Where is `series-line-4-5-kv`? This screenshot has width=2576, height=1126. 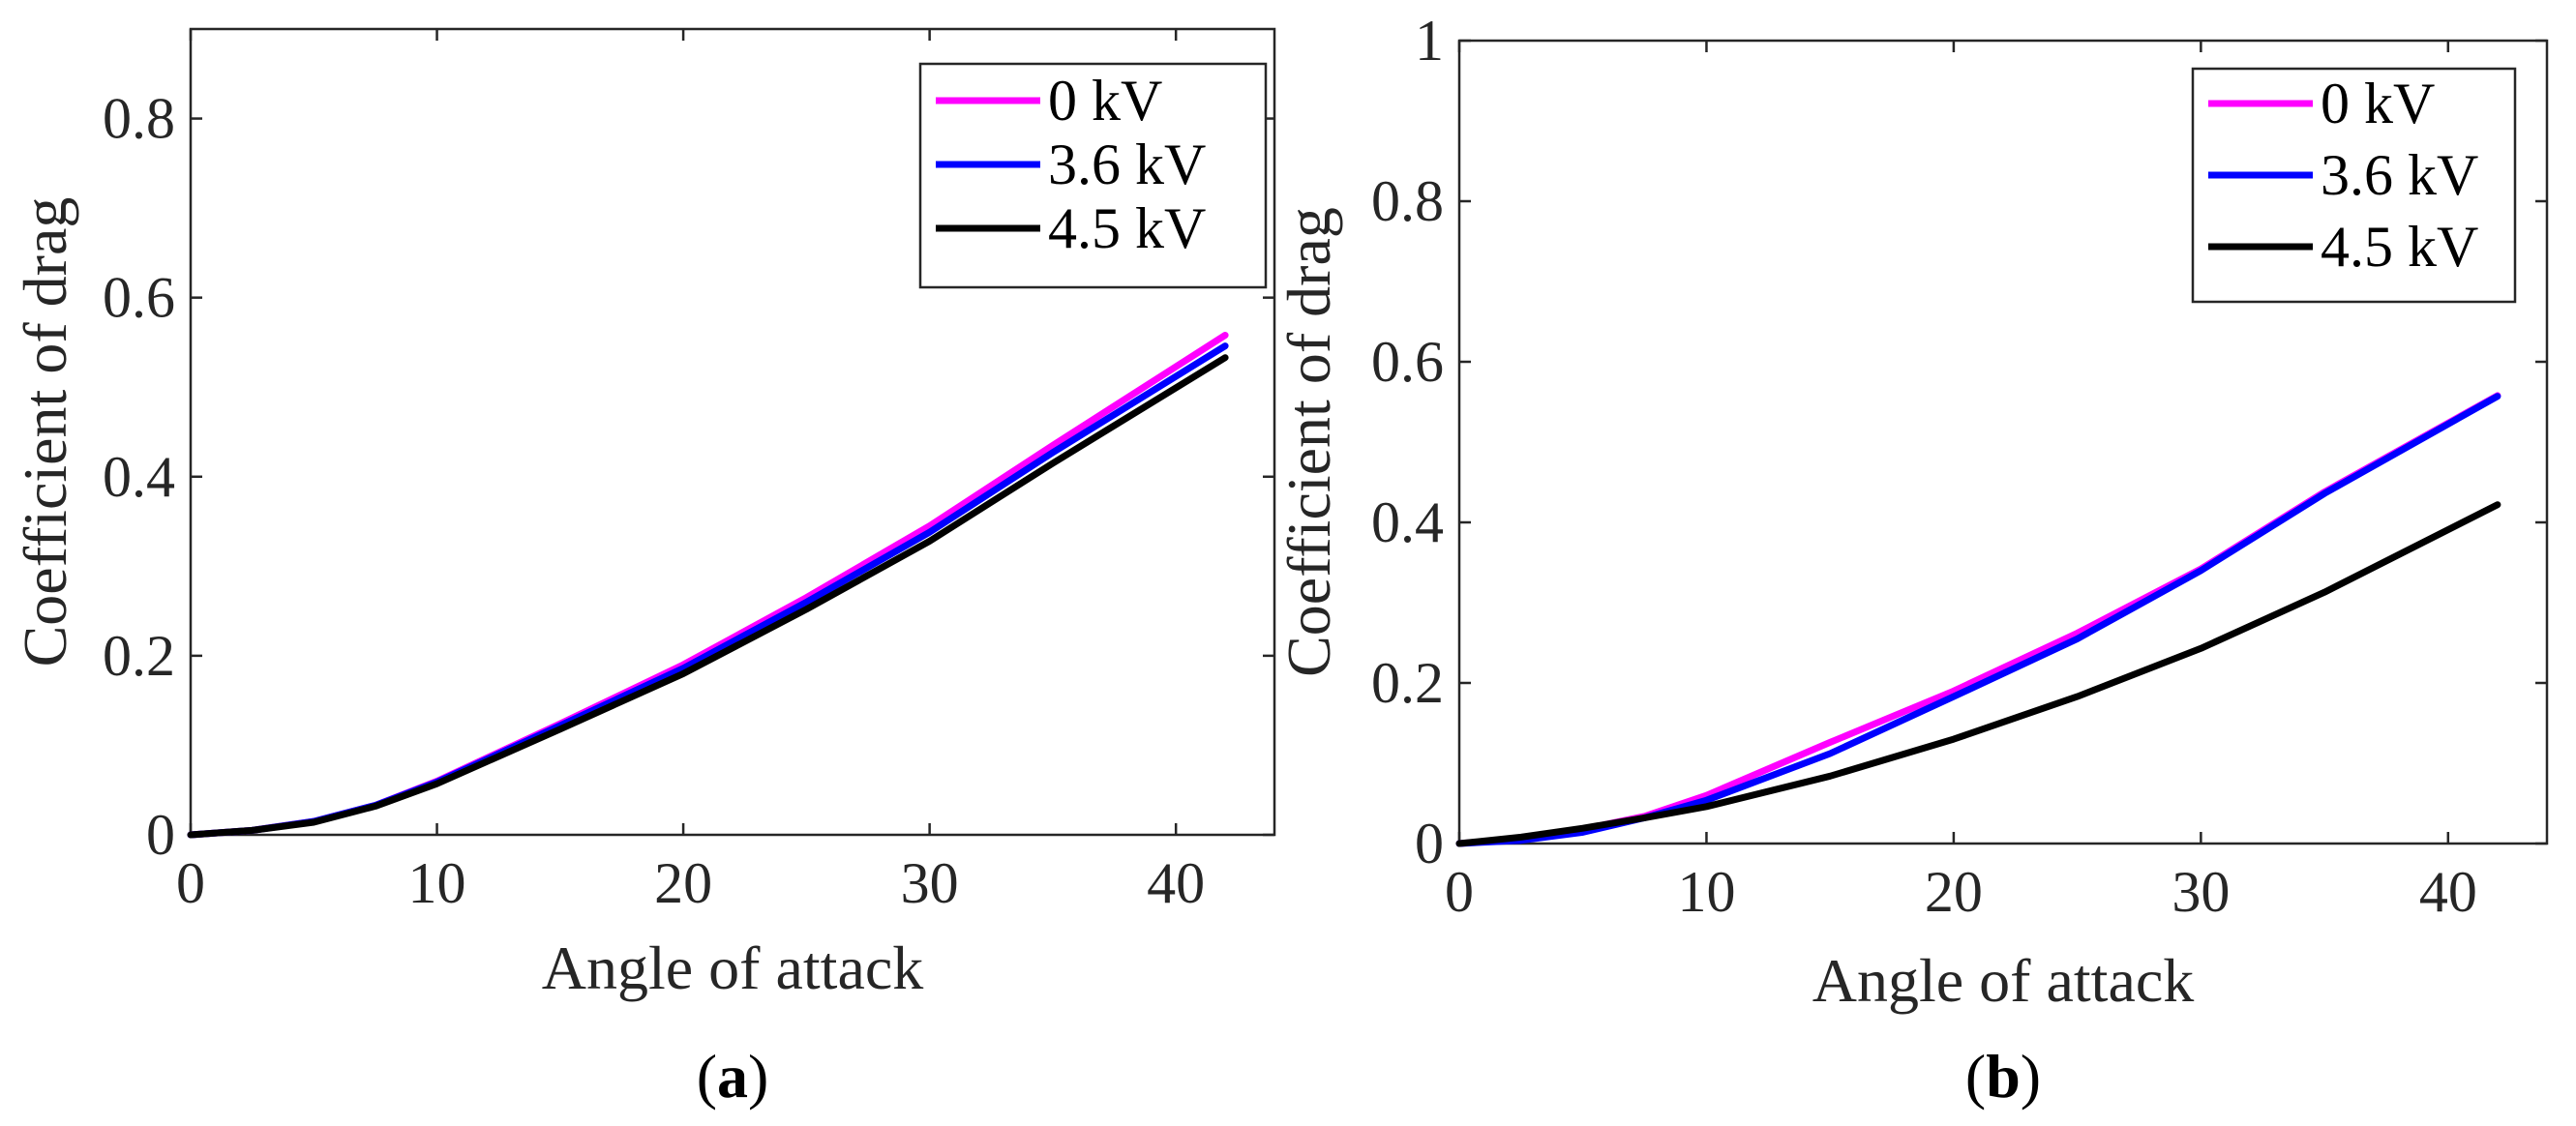
series-line-4-5-kv is located at coordinates (1978, 674).